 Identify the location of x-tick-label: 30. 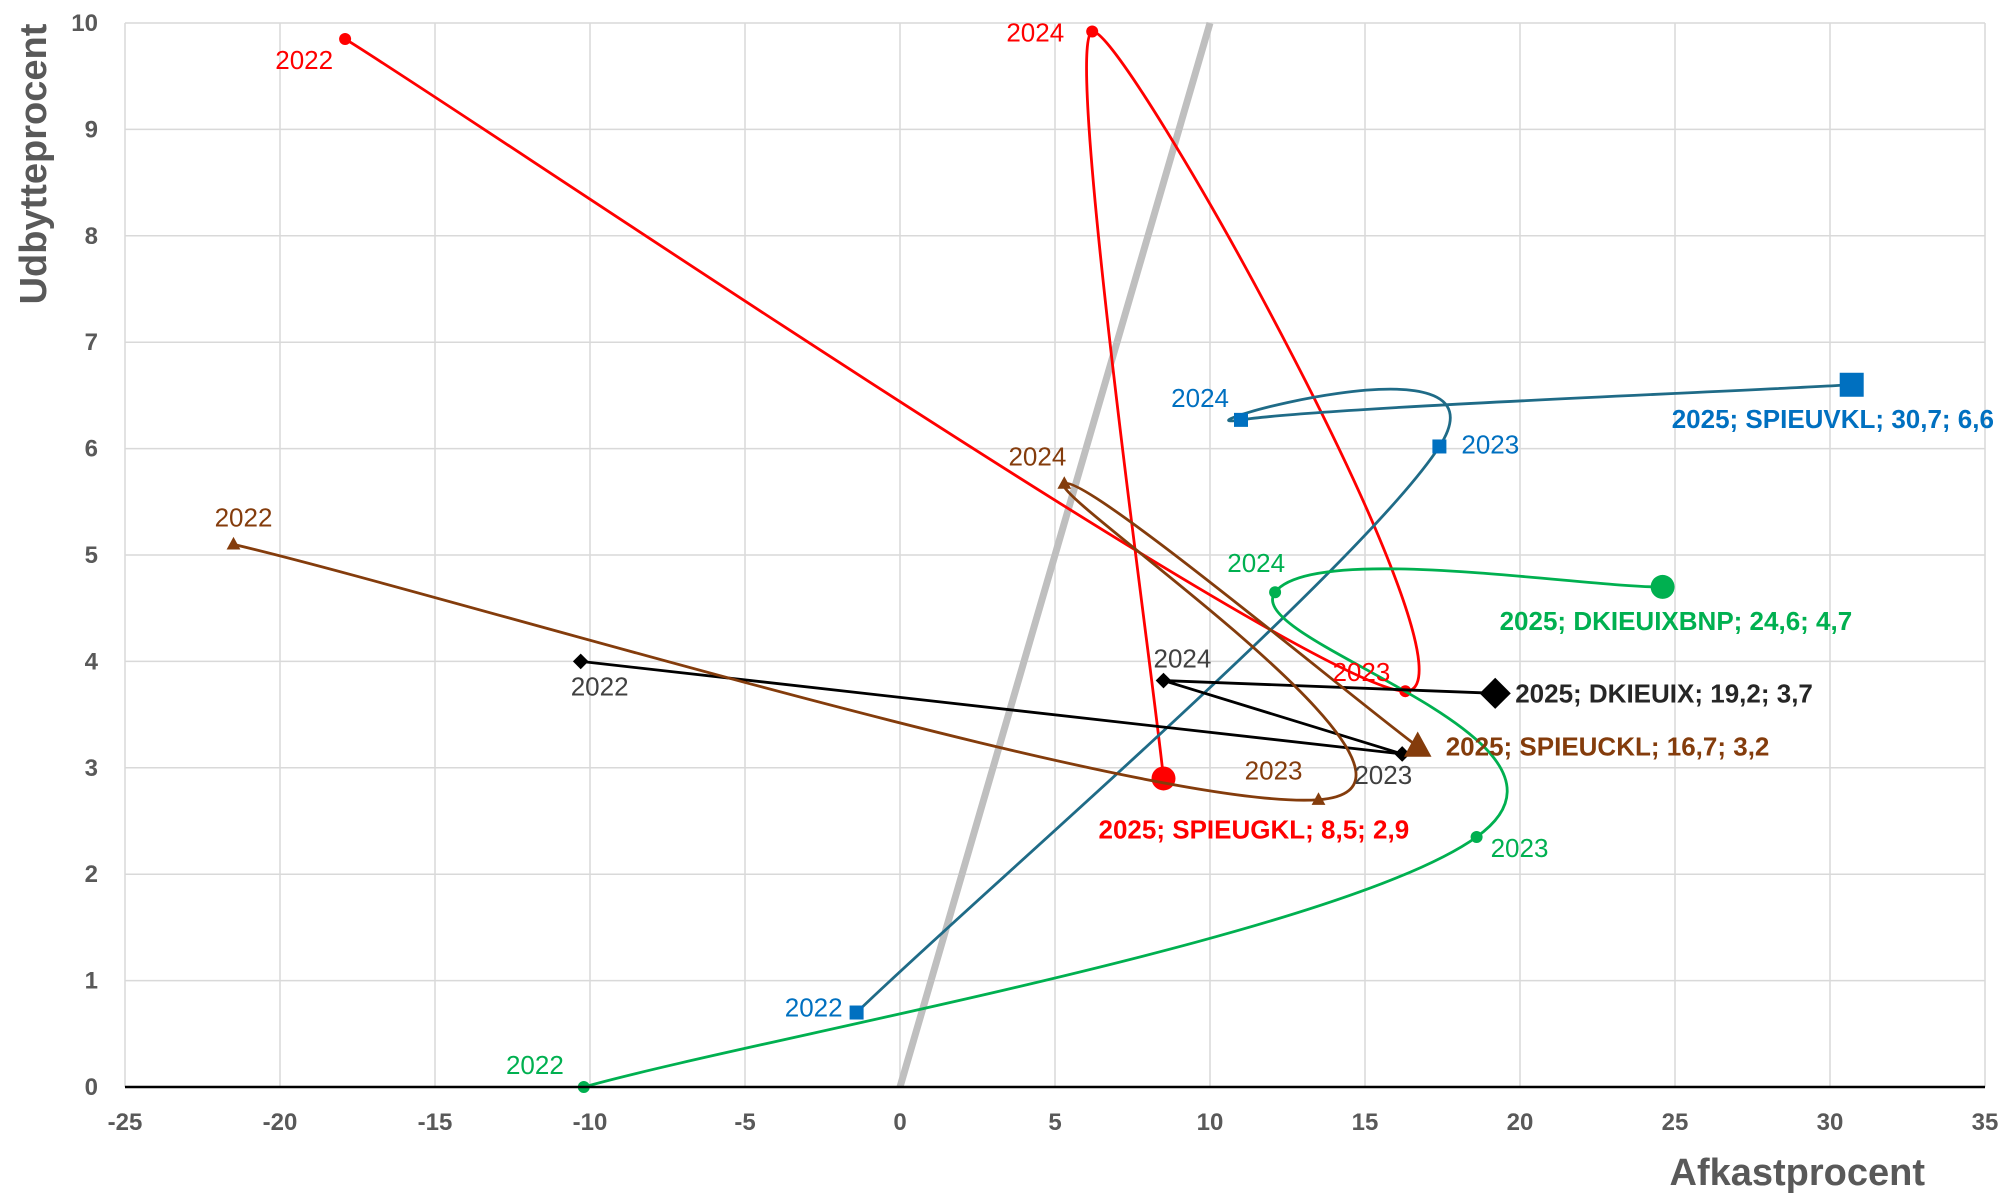
(1830, 1122).